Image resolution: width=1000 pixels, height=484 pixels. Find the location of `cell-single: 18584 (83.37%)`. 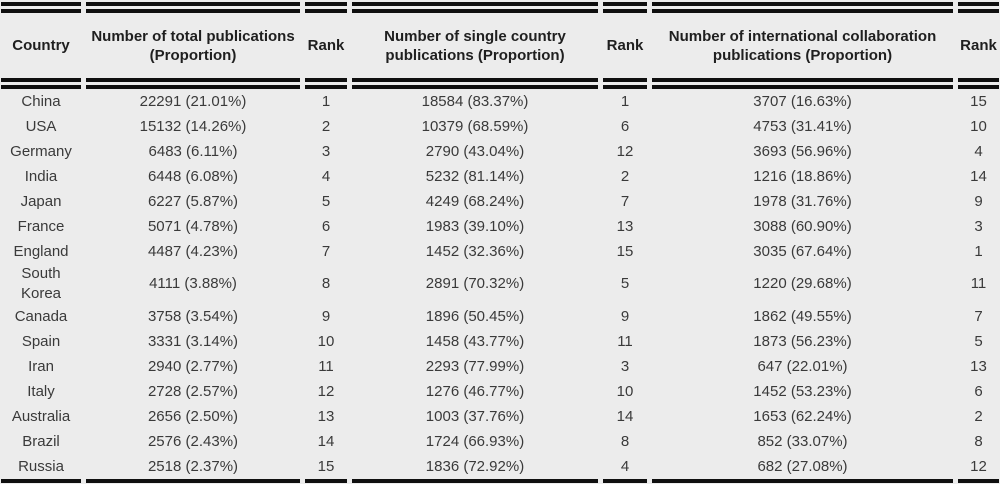

cell-single: 18584 (83.37%) is located at coordinates (475, 101).